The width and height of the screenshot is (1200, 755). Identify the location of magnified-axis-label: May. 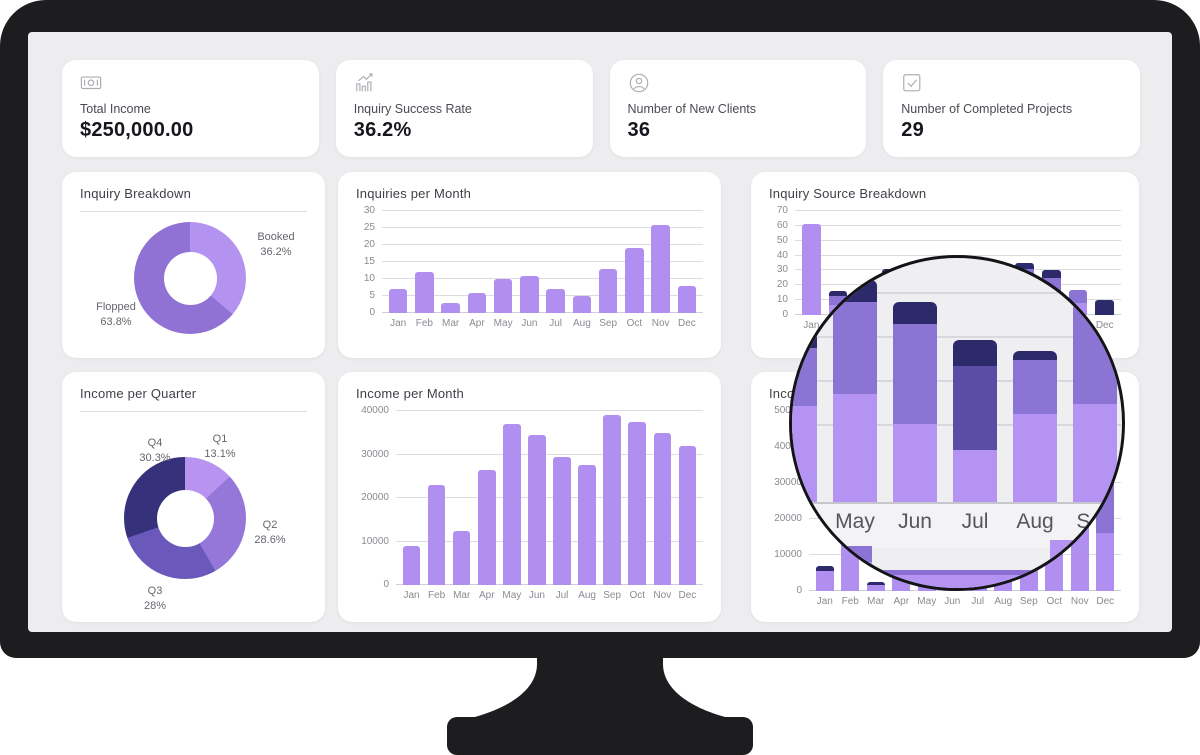
(855, 521).